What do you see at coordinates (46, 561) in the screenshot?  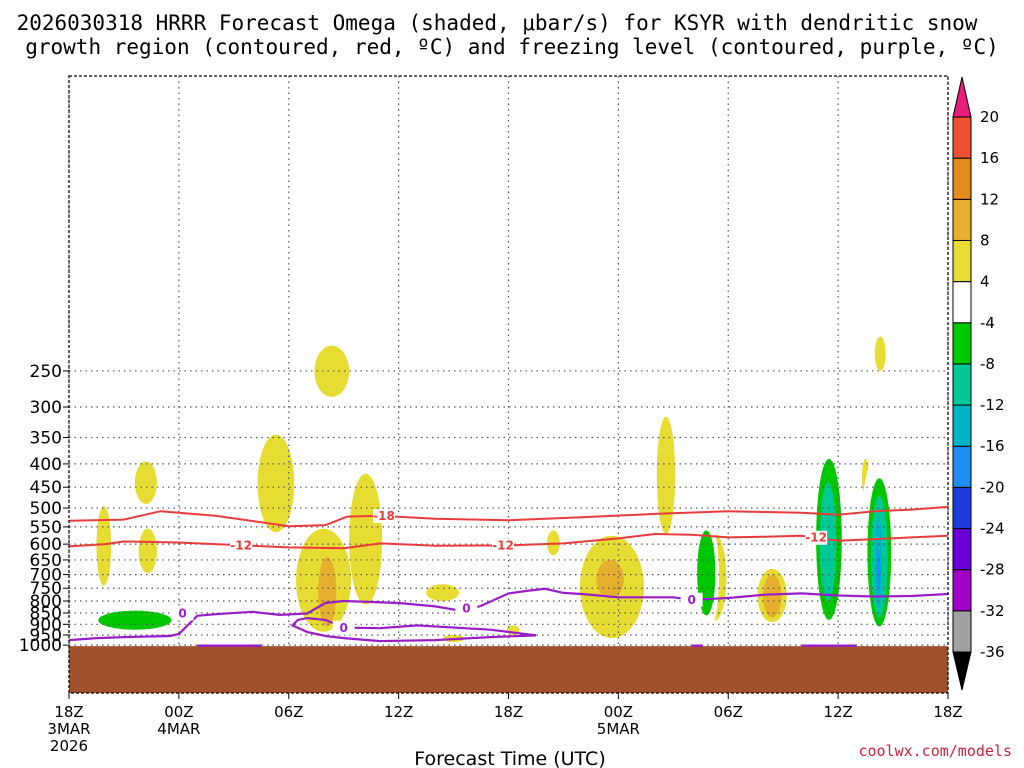 I see `y-tick-label-650: 650` at bounding box center [46, 561].